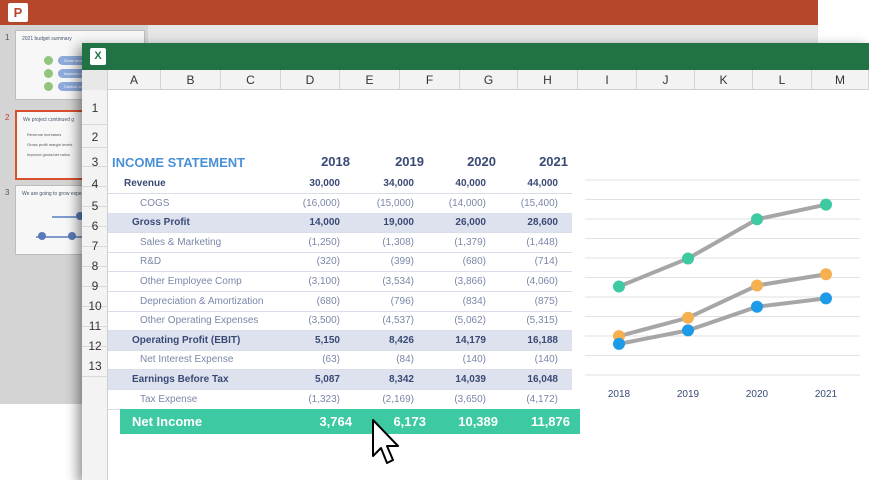 The width and height of the screenshot is (869, 480). What do you see at coordinates (251, 80) in the screenshot?
I see `column-header-c: C` at bounding box center [251, 80].